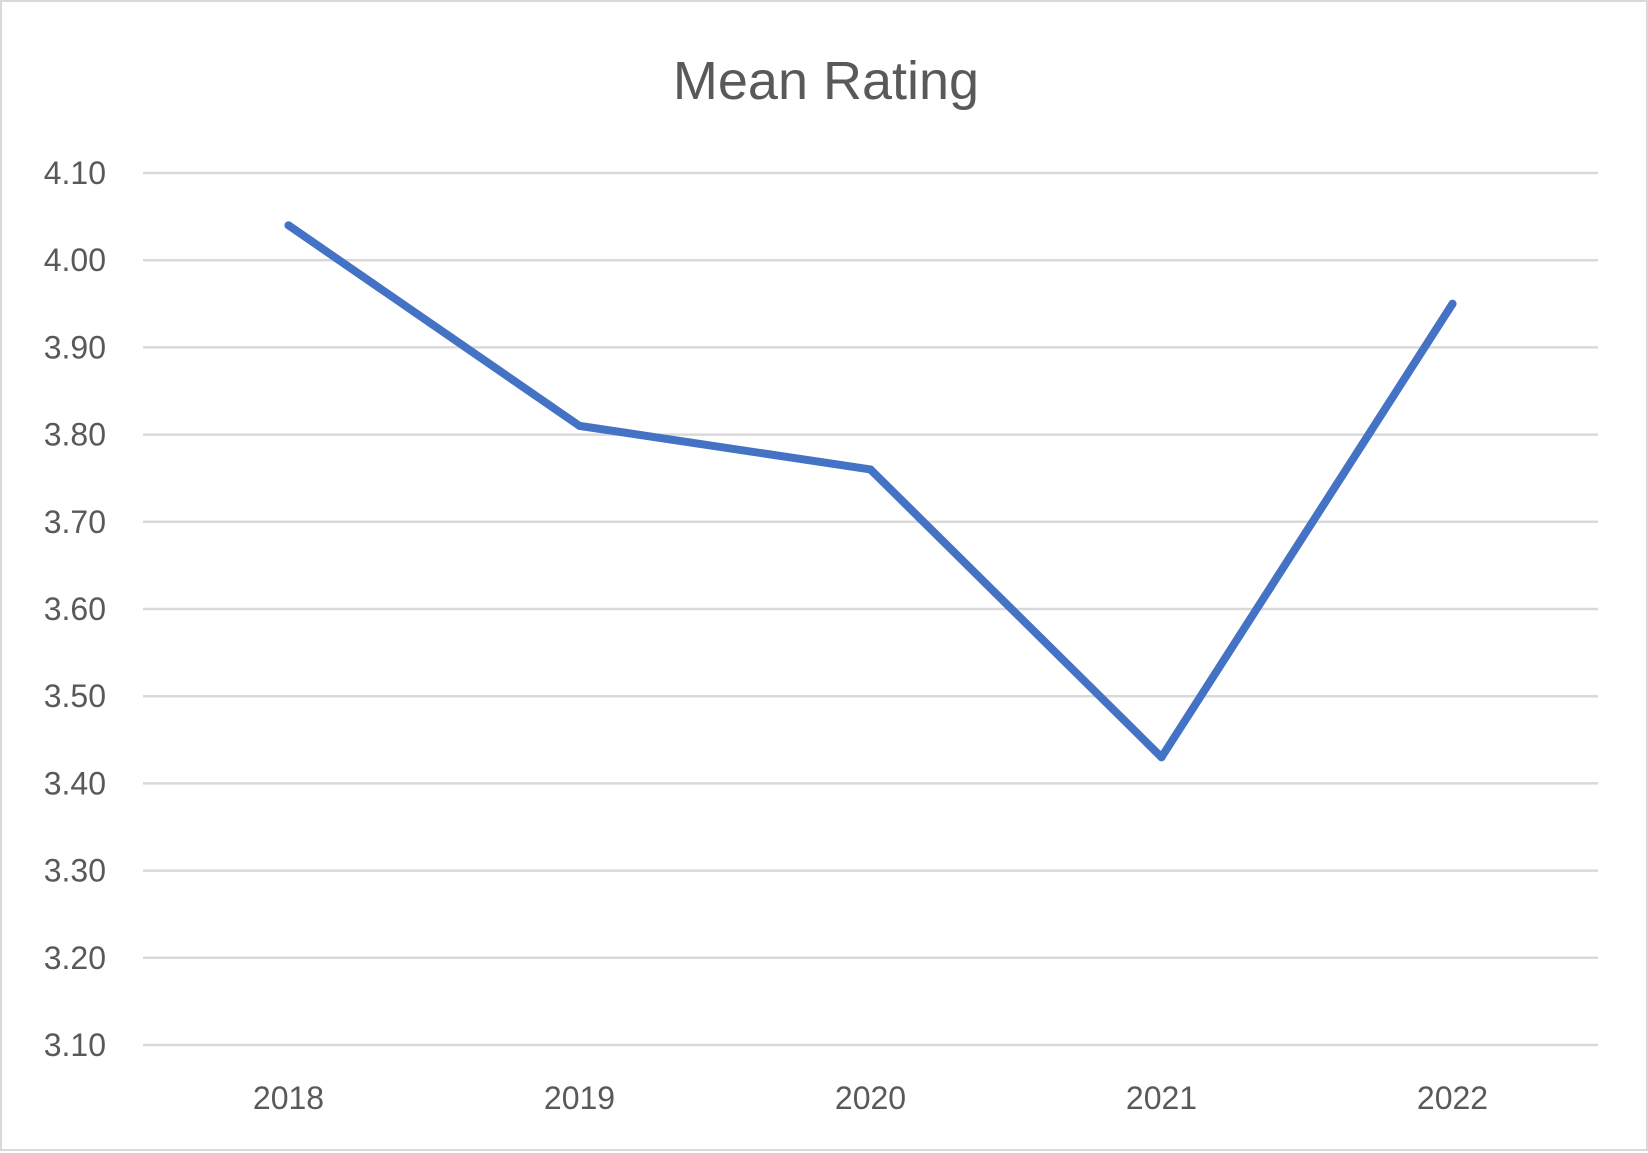  I want to click on x-tick-label: 2020, so click(870, 1098).